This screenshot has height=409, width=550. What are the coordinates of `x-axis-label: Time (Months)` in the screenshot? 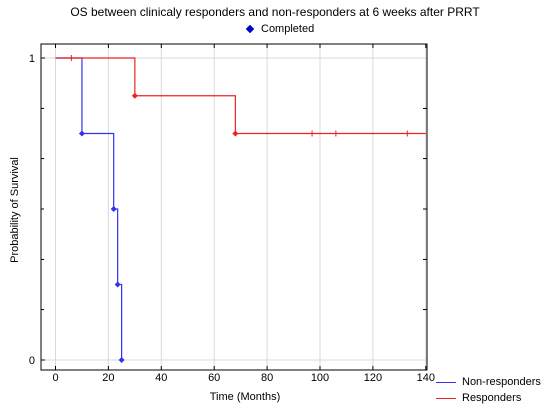 It's located at (245, 397).